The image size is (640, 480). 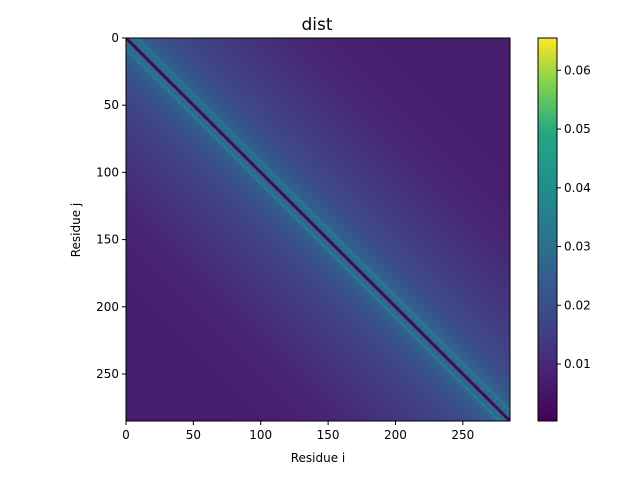 What do you see at coordinates (318, 458) in the screenshot?
I see `x-axis-label: Residue i` at bounding box center [318, 458].